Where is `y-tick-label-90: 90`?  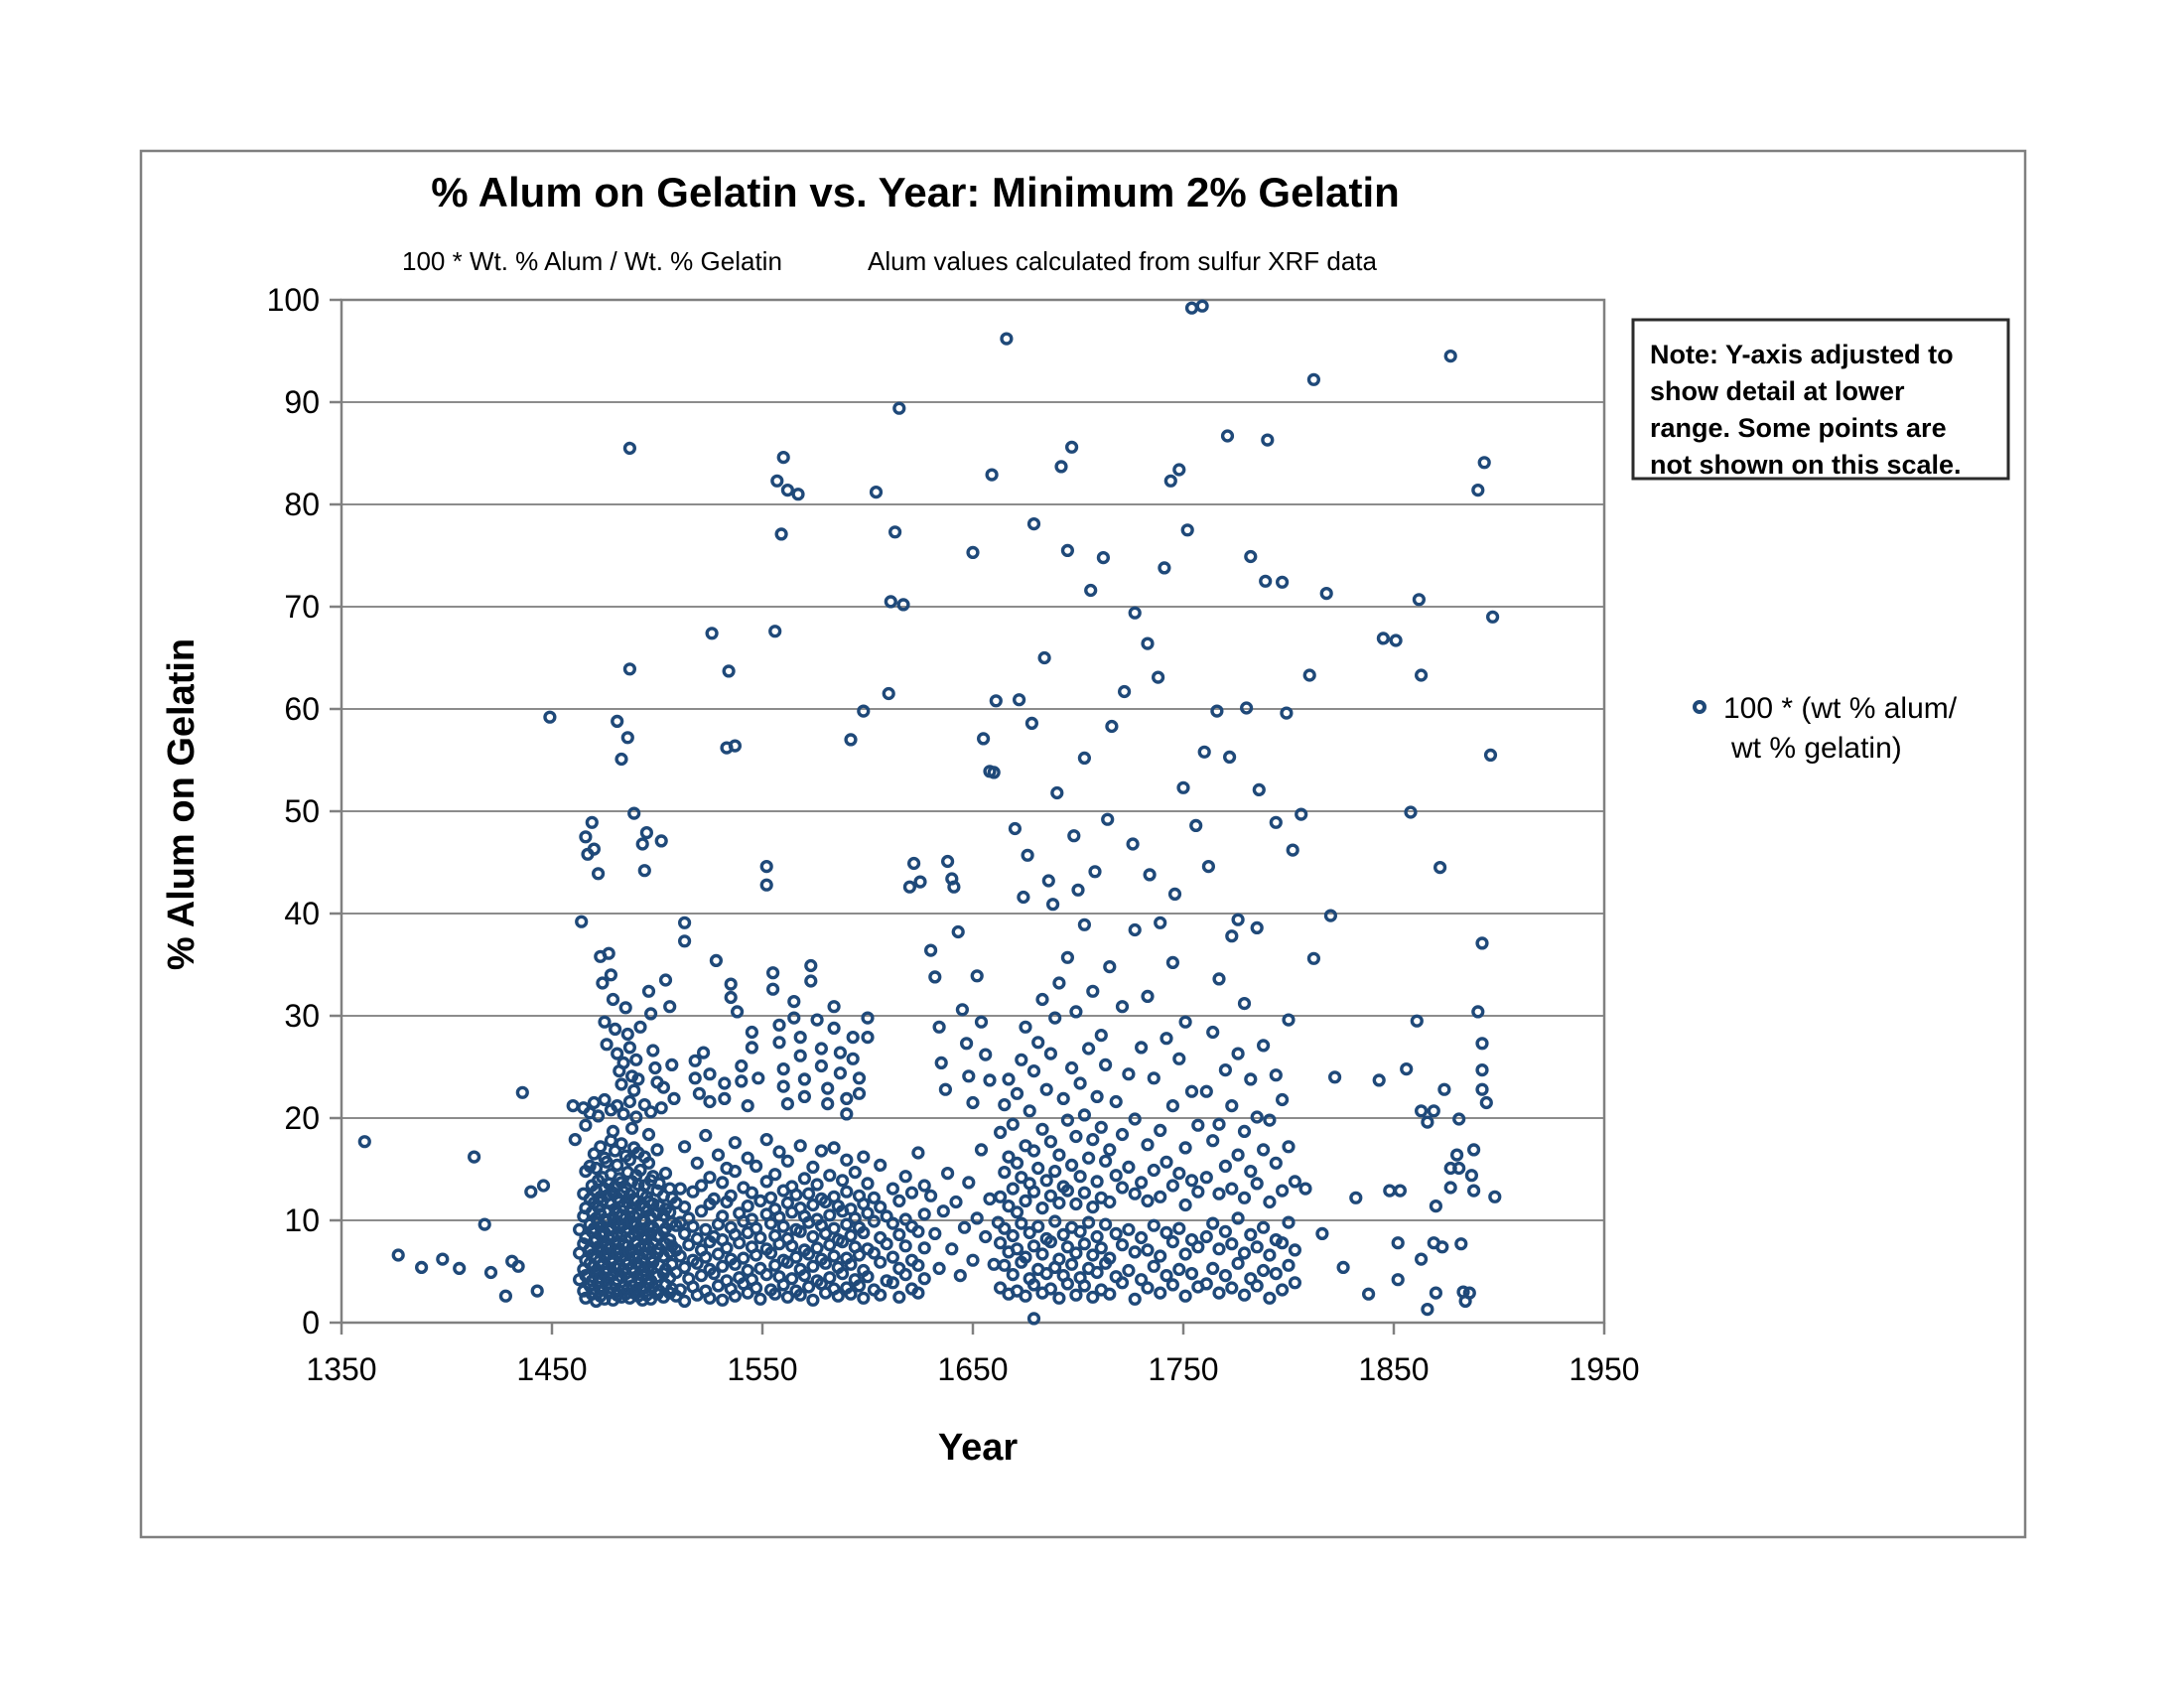 y-tick-label-90: 90 is located at coordinates (302, 402).